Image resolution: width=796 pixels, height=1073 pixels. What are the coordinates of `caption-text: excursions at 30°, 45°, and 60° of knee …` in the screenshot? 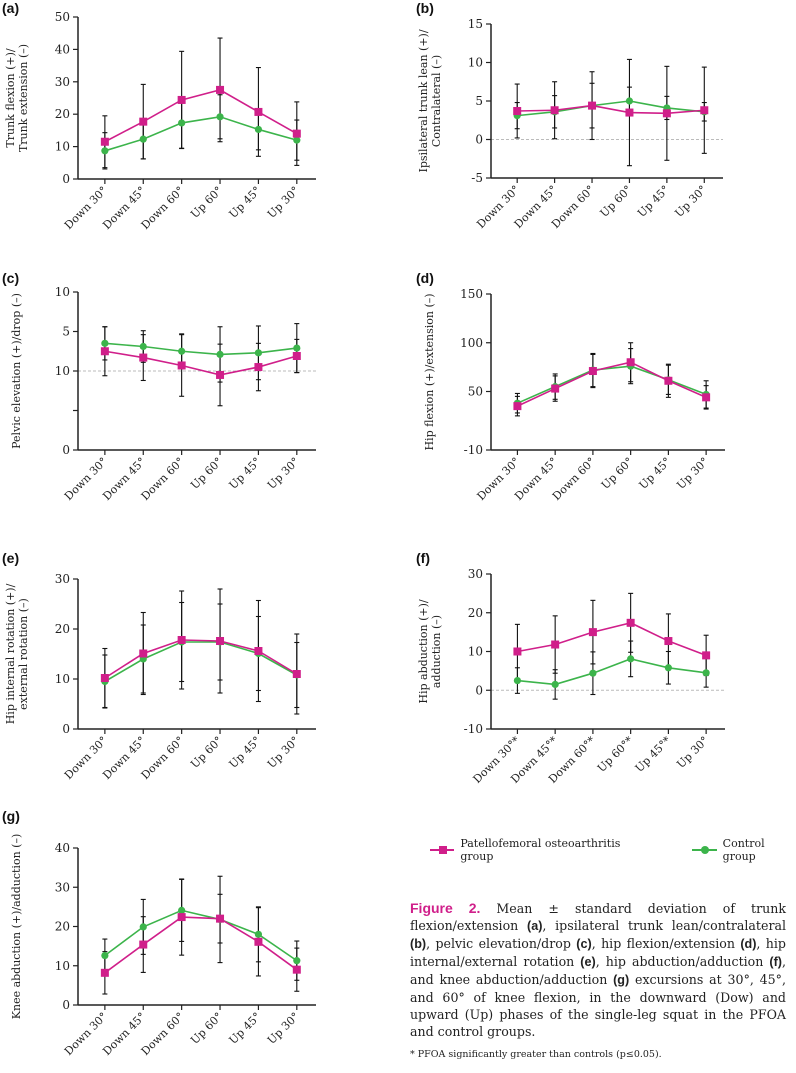 It's located at (598, 1005).